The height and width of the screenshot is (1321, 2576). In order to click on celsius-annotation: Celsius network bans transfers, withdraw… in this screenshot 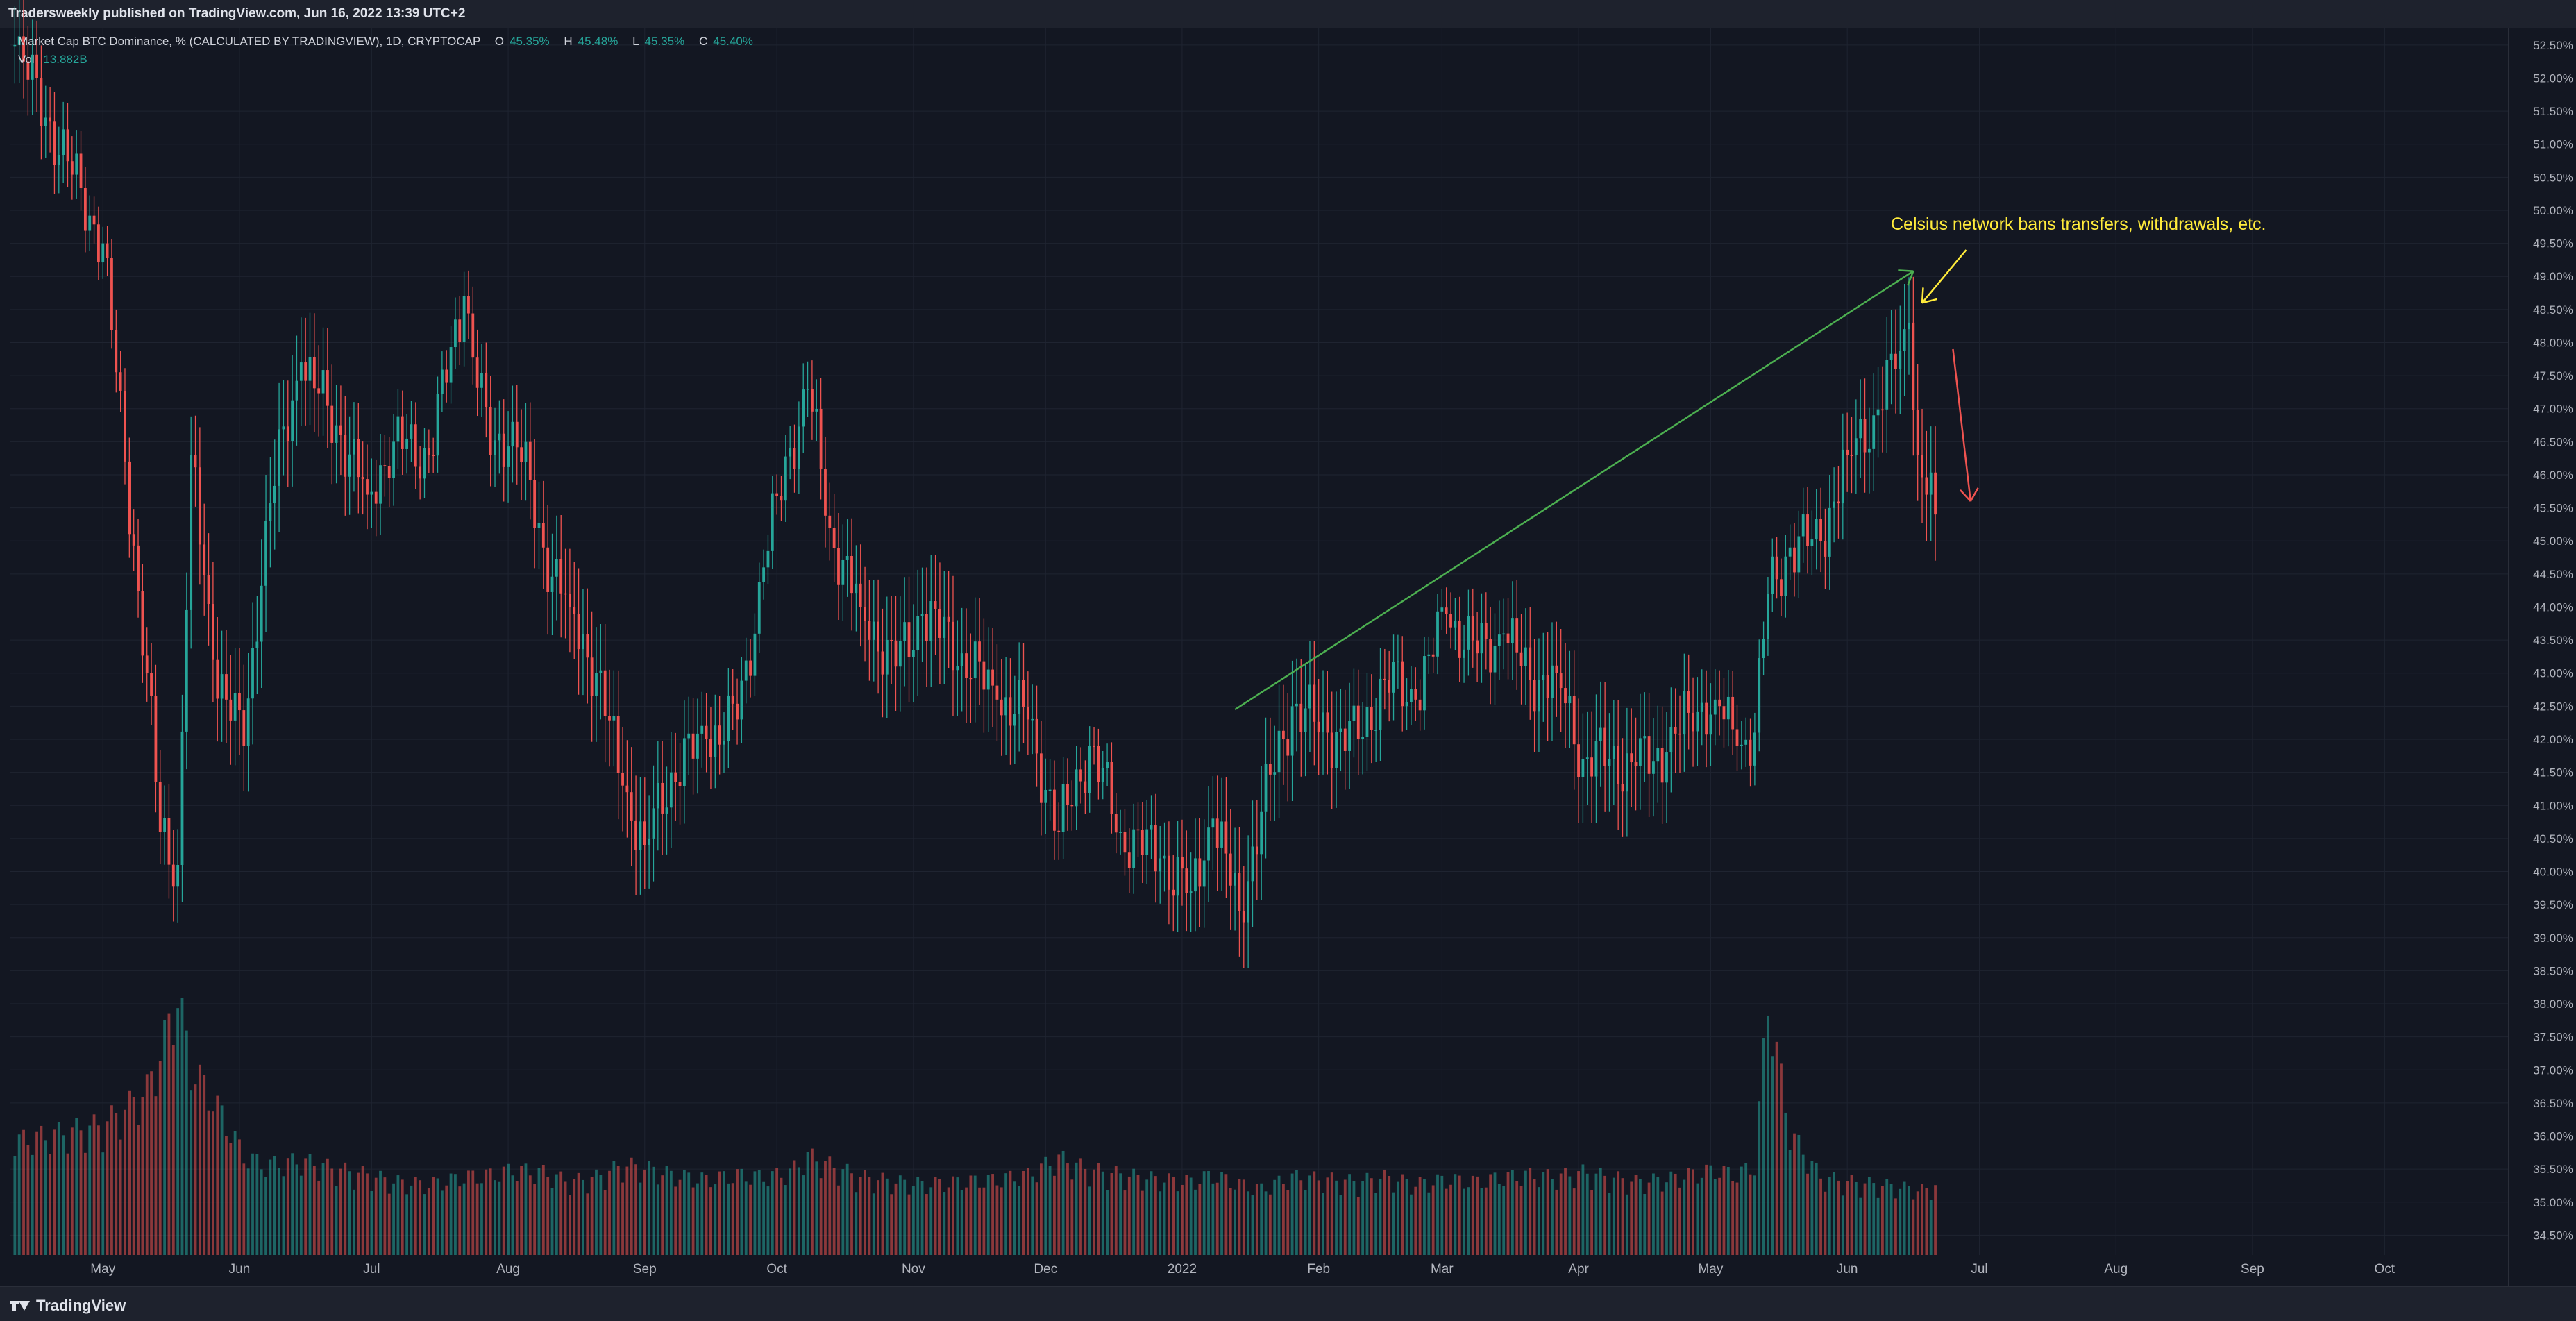, I will do `click(2078, 224)`.